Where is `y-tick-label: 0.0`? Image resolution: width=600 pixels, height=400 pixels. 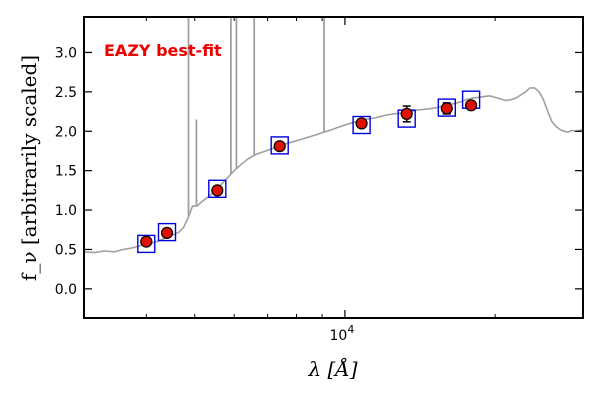 y-tick-label: 0.0 is located at coordinates (66, 290).